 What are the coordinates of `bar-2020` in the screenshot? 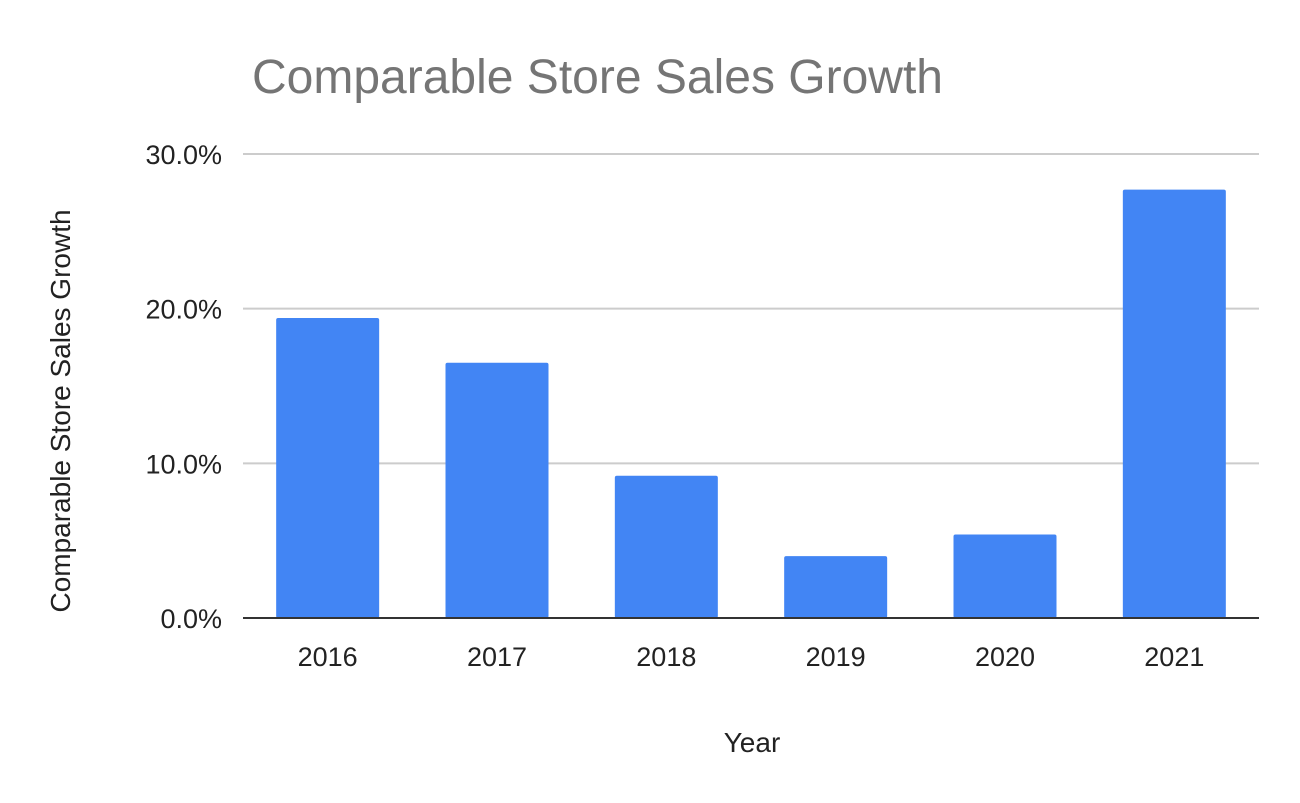 It's located at (1005, 576).